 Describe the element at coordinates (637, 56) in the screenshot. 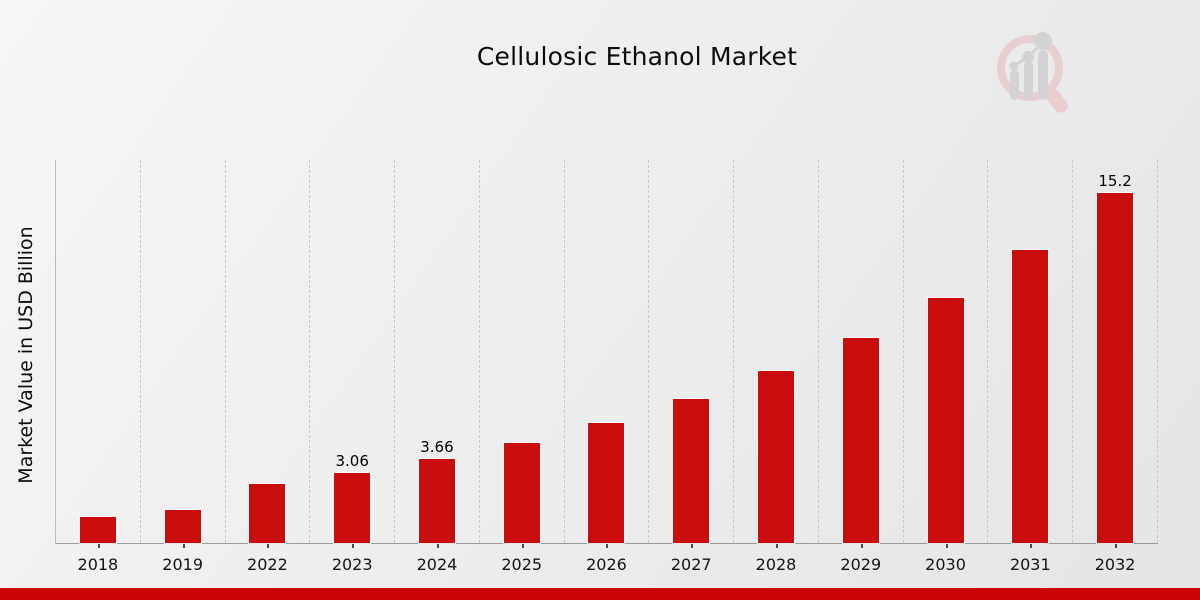

I see `chart-title: Cellulosic Ethanol Market` at that location.